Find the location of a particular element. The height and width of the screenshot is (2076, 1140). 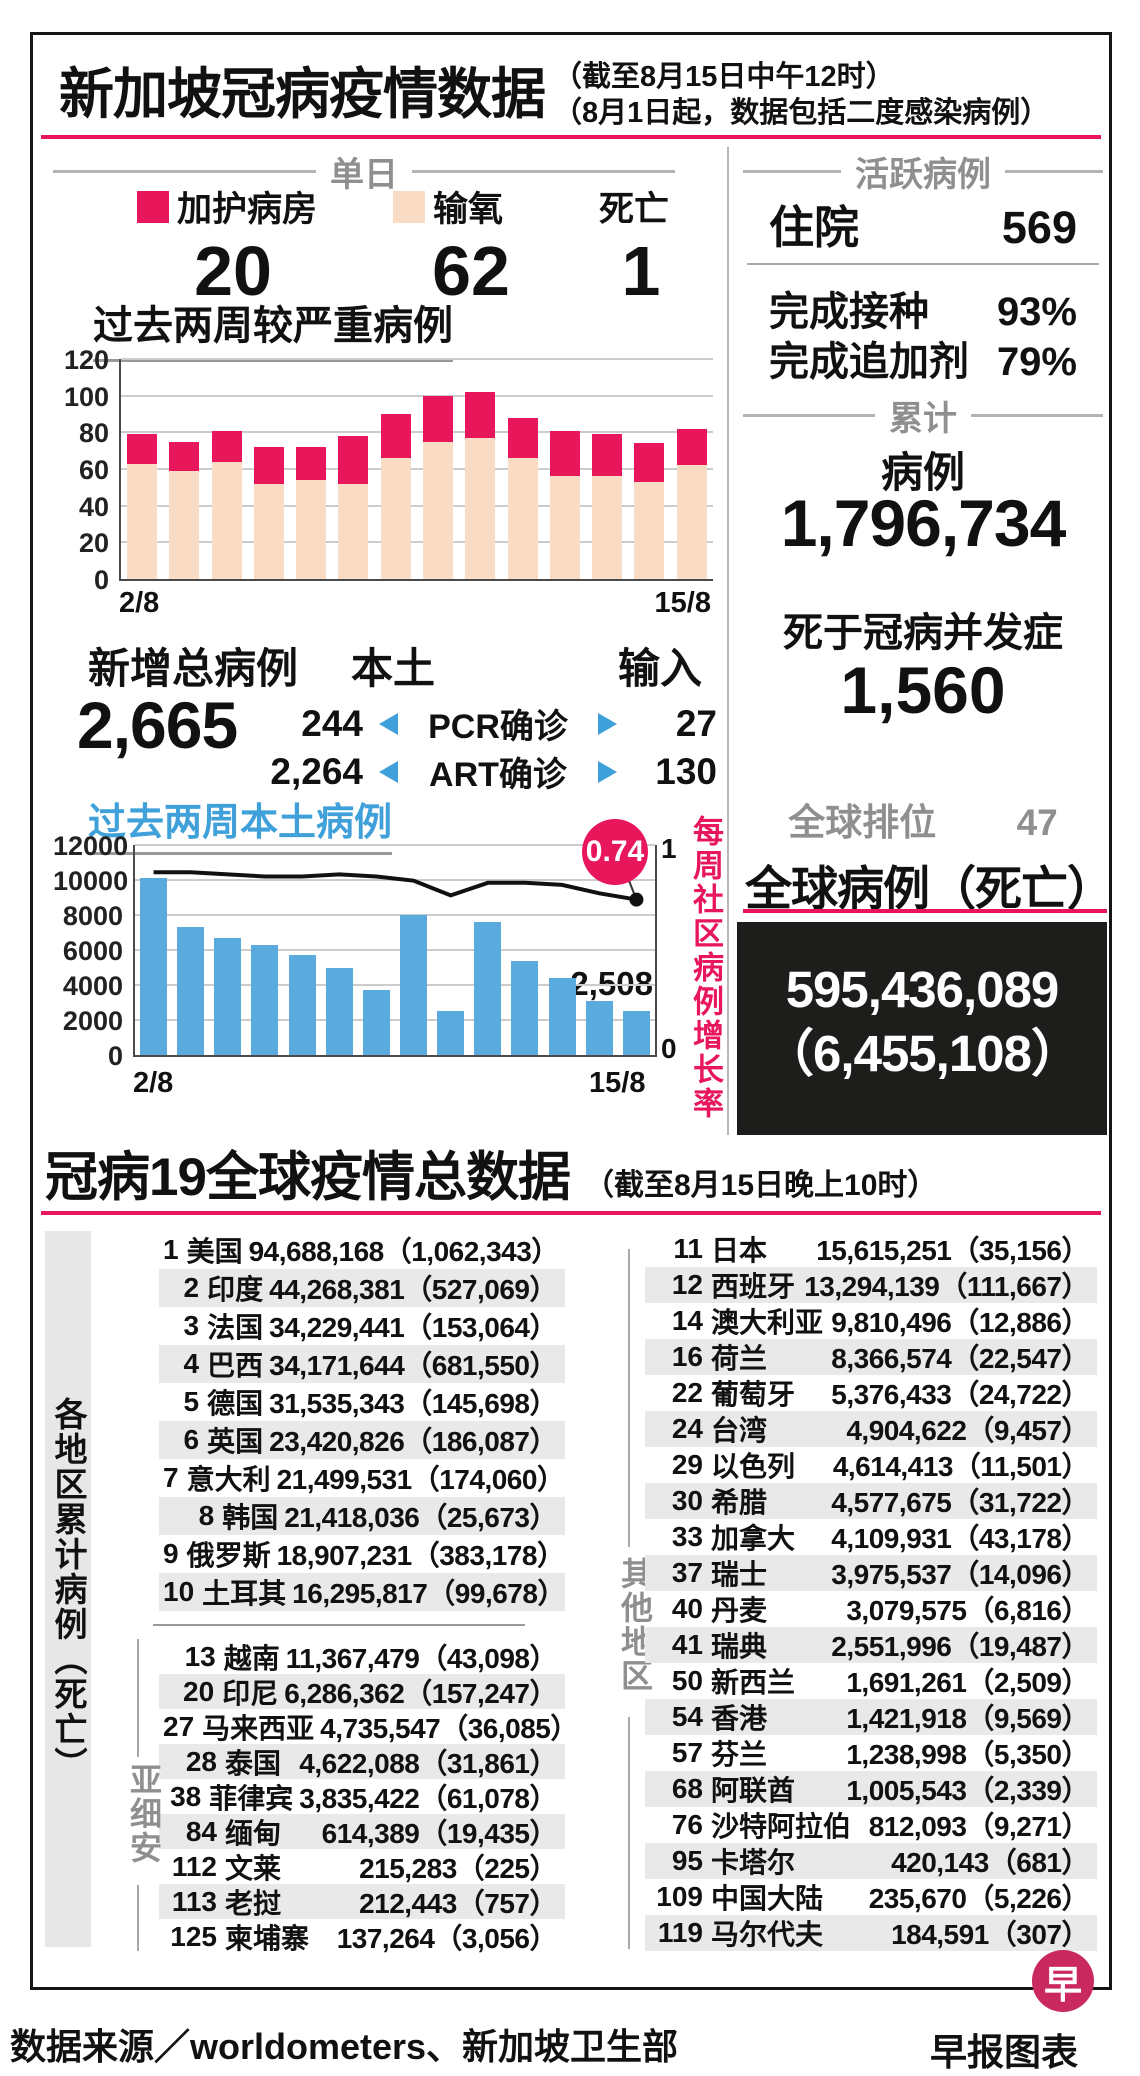

table-row: 40 丹麦 3,079,575（6,816） is located at coordinates (871, 1609).